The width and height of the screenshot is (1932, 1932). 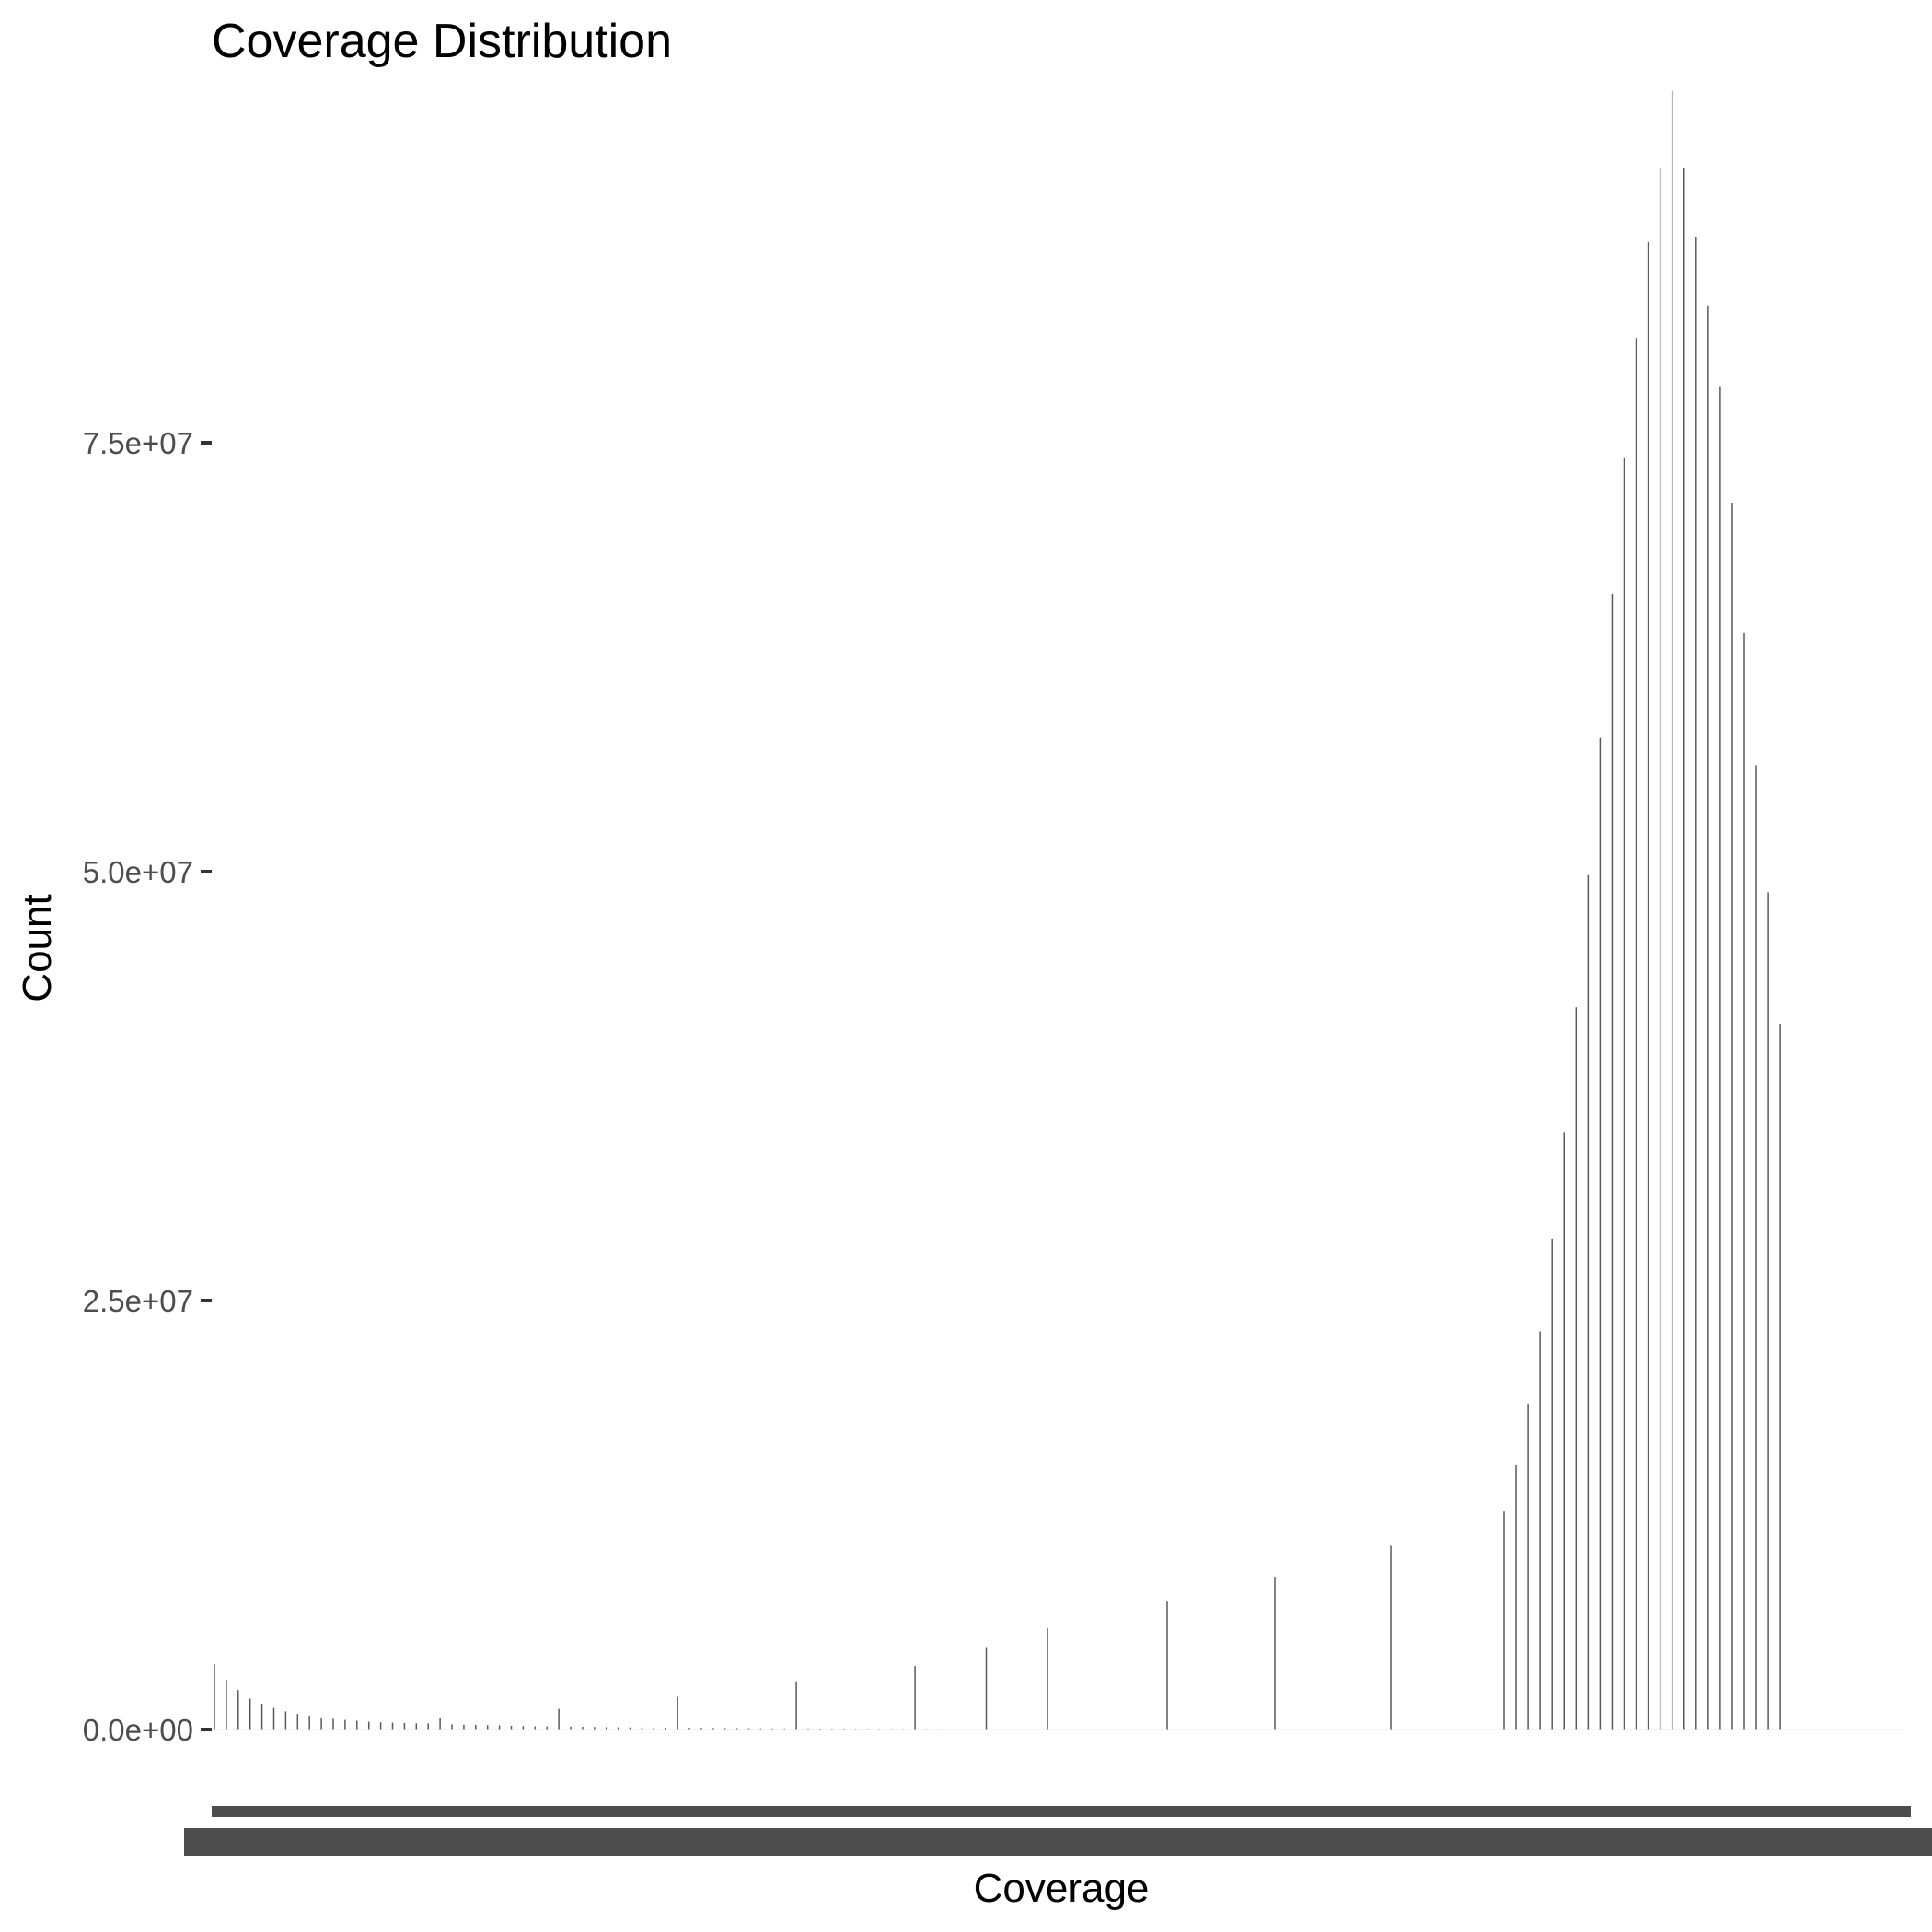 What do you see at coordinates (138, 872) in the screenshot?
I see `y-tick-label: 5.0e+07` at bounding box center [138, 872].